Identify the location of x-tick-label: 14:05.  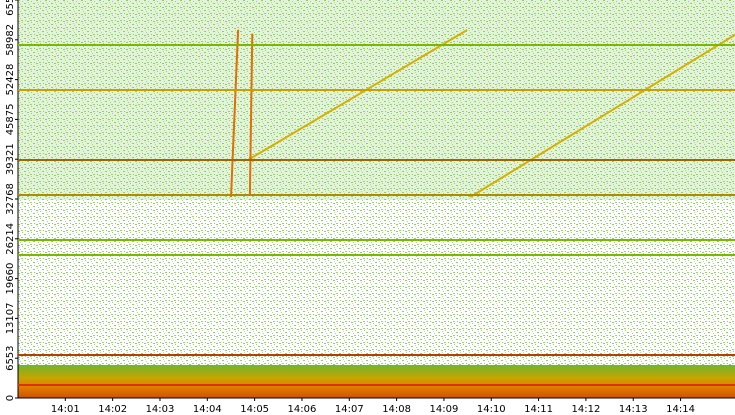
(254, 409).